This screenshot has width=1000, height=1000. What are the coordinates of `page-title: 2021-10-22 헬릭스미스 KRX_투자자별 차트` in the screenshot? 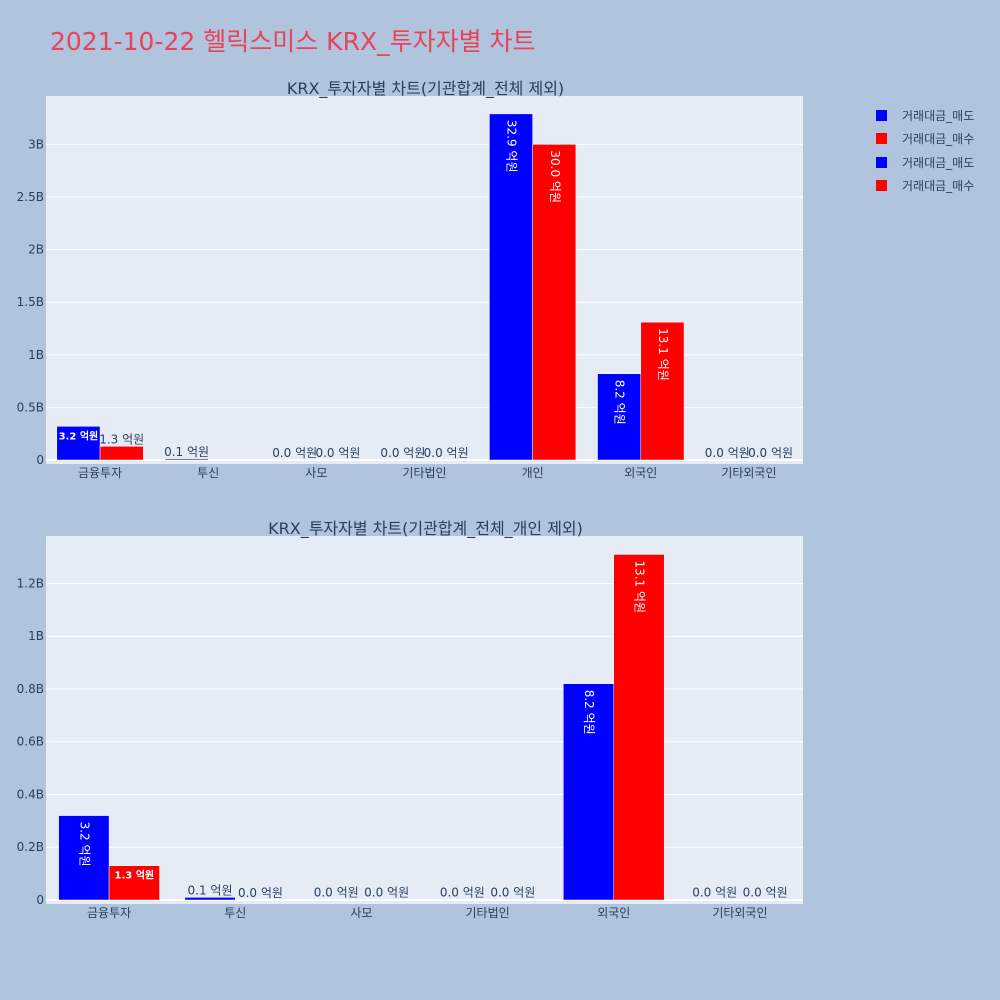 It's located at (293, 41).